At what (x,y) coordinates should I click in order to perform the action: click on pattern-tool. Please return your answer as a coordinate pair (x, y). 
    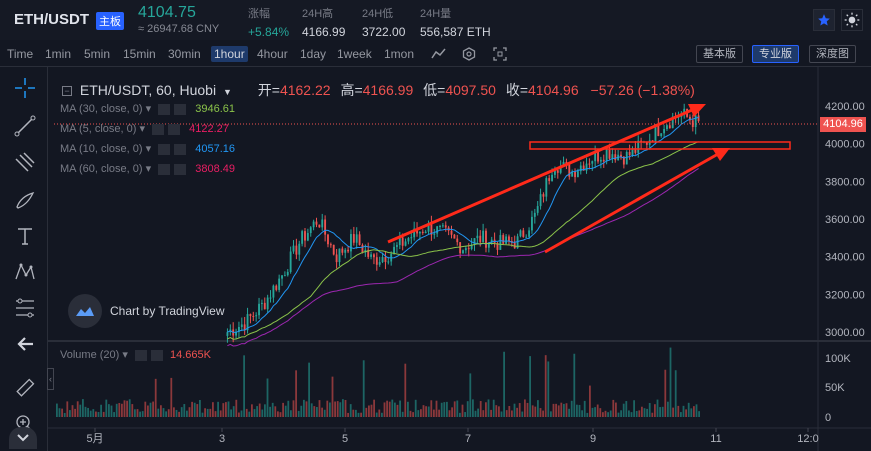
    Looking at the image, I should click on (25, 272).